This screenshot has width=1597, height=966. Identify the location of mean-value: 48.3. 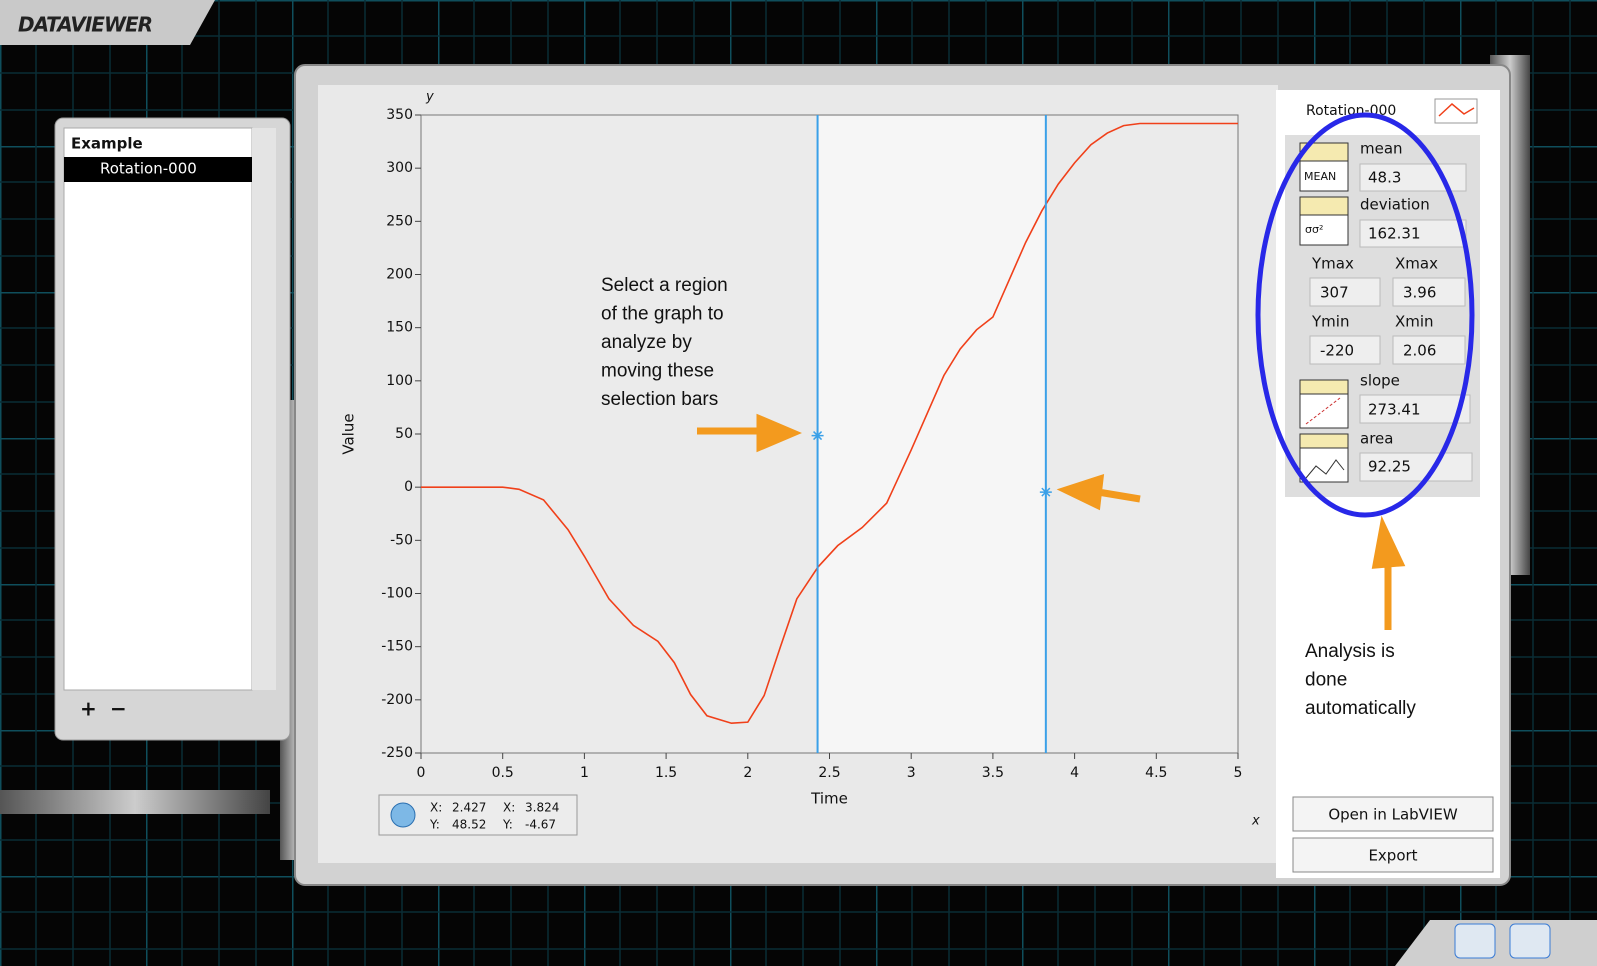
(1384, 178).